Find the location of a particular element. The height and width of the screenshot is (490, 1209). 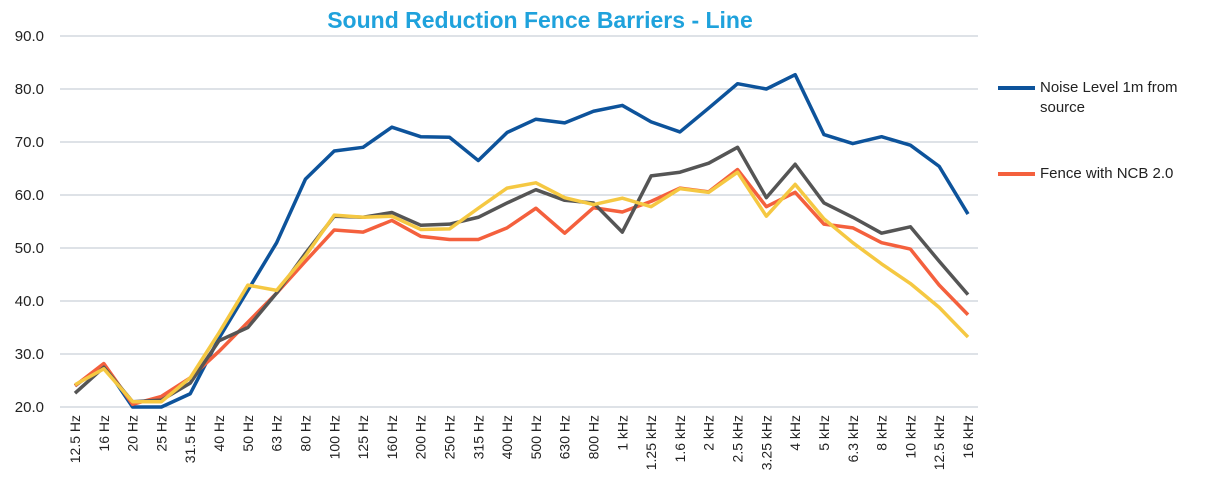

x-tick-label: 1.25 kHz is located at coordinates (651, 442).